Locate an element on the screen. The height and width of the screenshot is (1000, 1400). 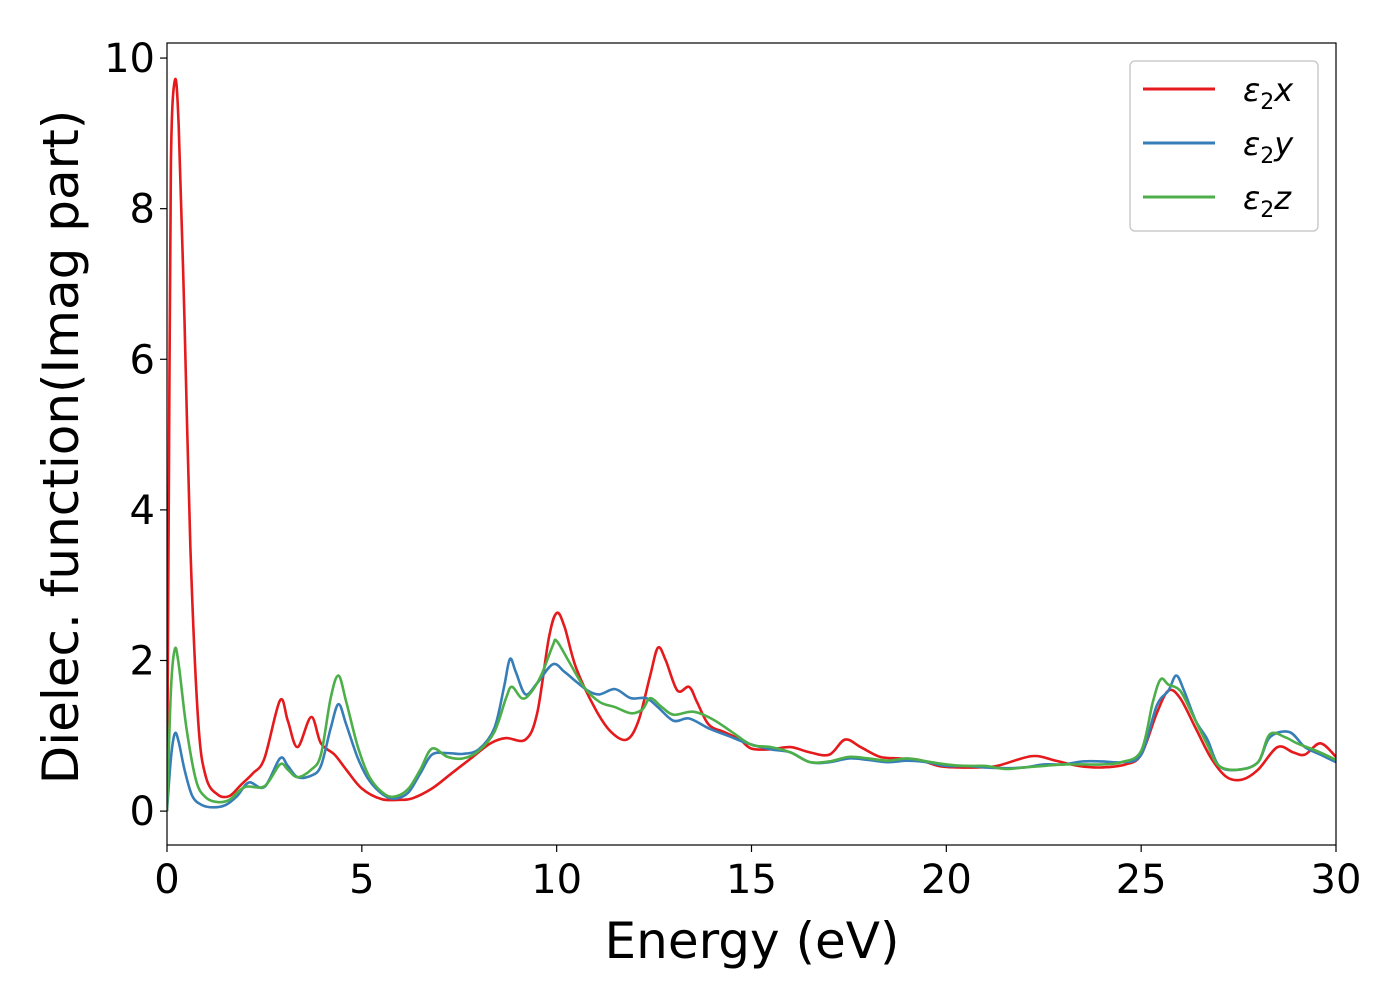
x-tick-label: 25 is located at coordinates (1141, 880).